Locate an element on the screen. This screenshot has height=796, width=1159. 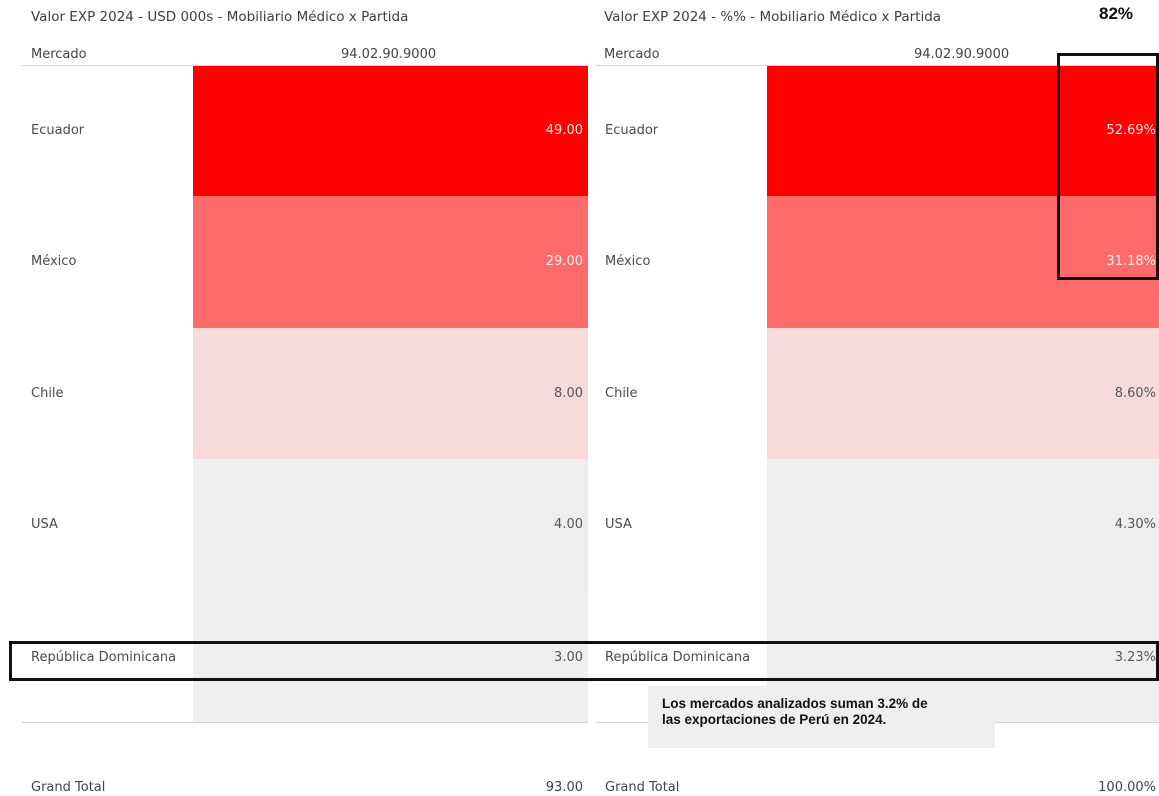
annotation-note-line1: Los mercados analizados suman 3.2% de is located at coordinates (795, 703).